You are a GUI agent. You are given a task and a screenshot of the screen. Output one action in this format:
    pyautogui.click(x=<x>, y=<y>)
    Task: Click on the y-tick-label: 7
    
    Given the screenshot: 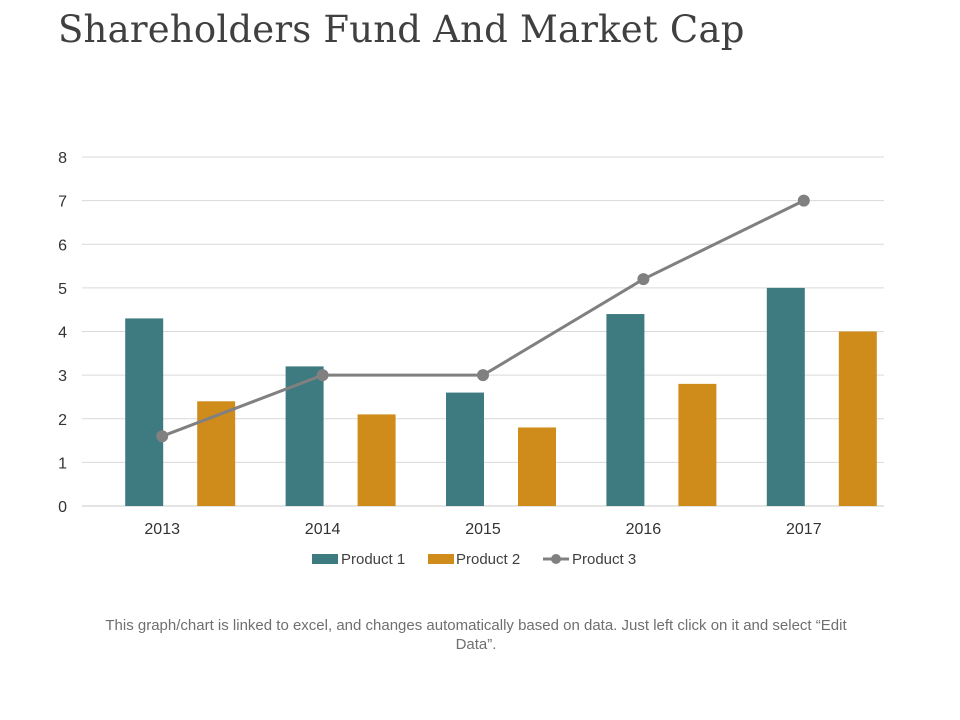 What is the action you would take?
    pyautogui.click(x=62, y=202)
    